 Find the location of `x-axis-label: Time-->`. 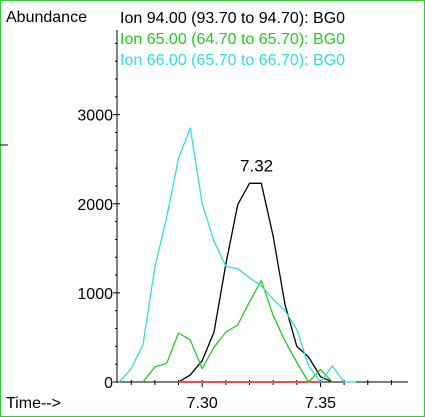

x-axis-label: Time--> is located at coordinates (33, 403).